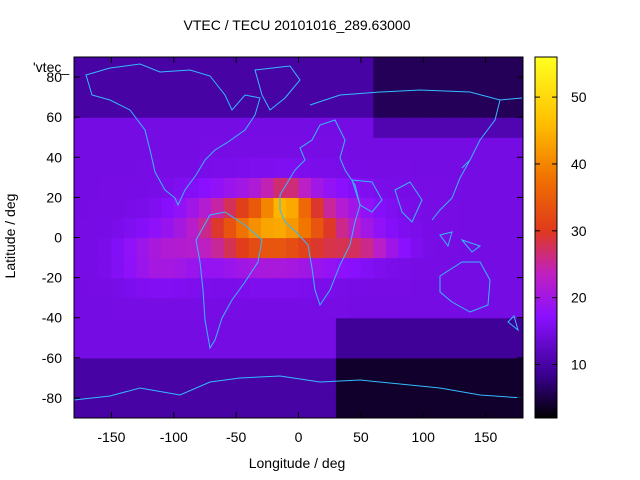 Image resolution: width=640 pixels, height=480 pixels. What do you see at coordinates (52, 358) in the screenshot?
I see `y-tick-label: -60` at bounding box center [52, 358].